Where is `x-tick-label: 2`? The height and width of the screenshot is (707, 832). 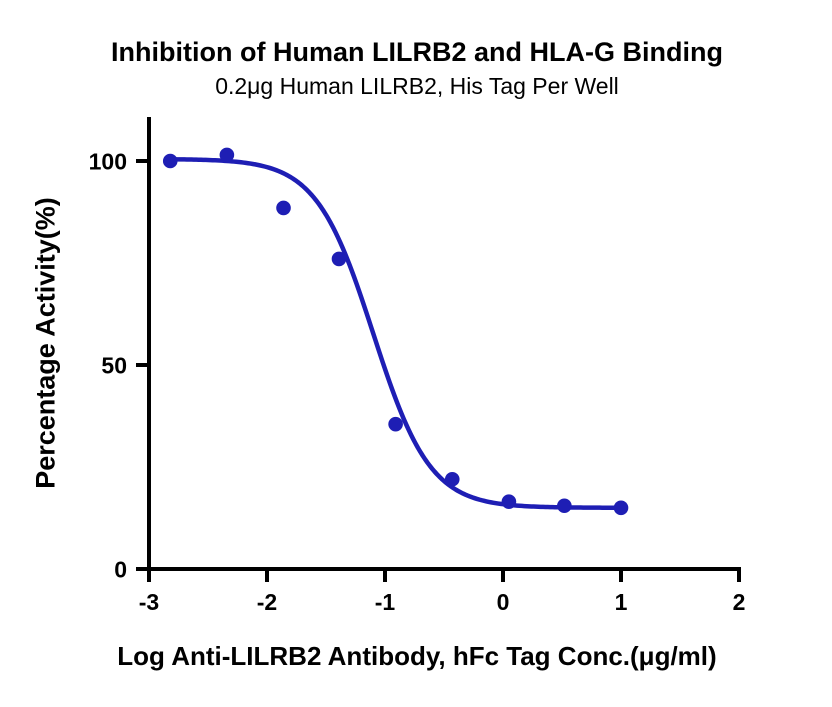
x-tick-label: 2 is located at coordinates (739, 602).